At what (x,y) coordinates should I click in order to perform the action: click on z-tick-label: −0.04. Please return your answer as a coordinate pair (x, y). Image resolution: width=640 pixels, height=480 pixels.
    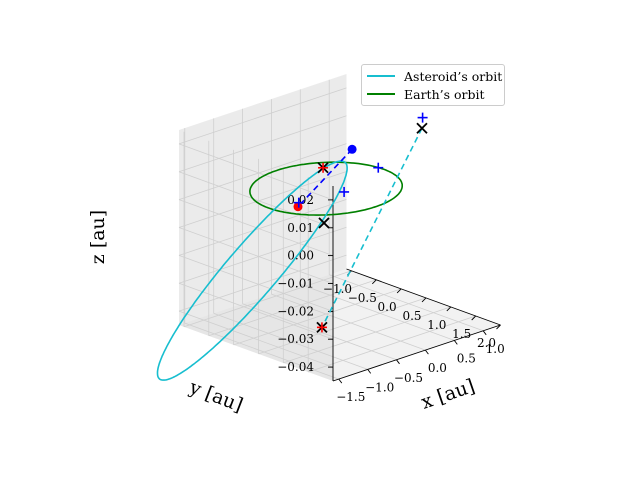
    Looking at the image, I should click on (295, 367).